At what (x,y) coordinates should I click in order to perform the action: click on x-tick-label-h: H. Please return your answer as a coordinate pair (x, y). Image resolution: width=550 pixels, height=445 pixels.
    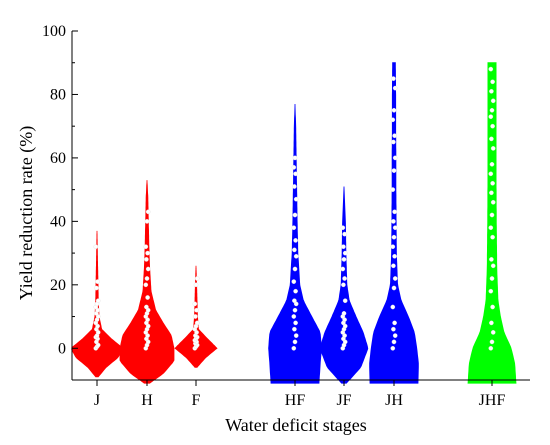
    Looking at the image, I should click on (147, 400).